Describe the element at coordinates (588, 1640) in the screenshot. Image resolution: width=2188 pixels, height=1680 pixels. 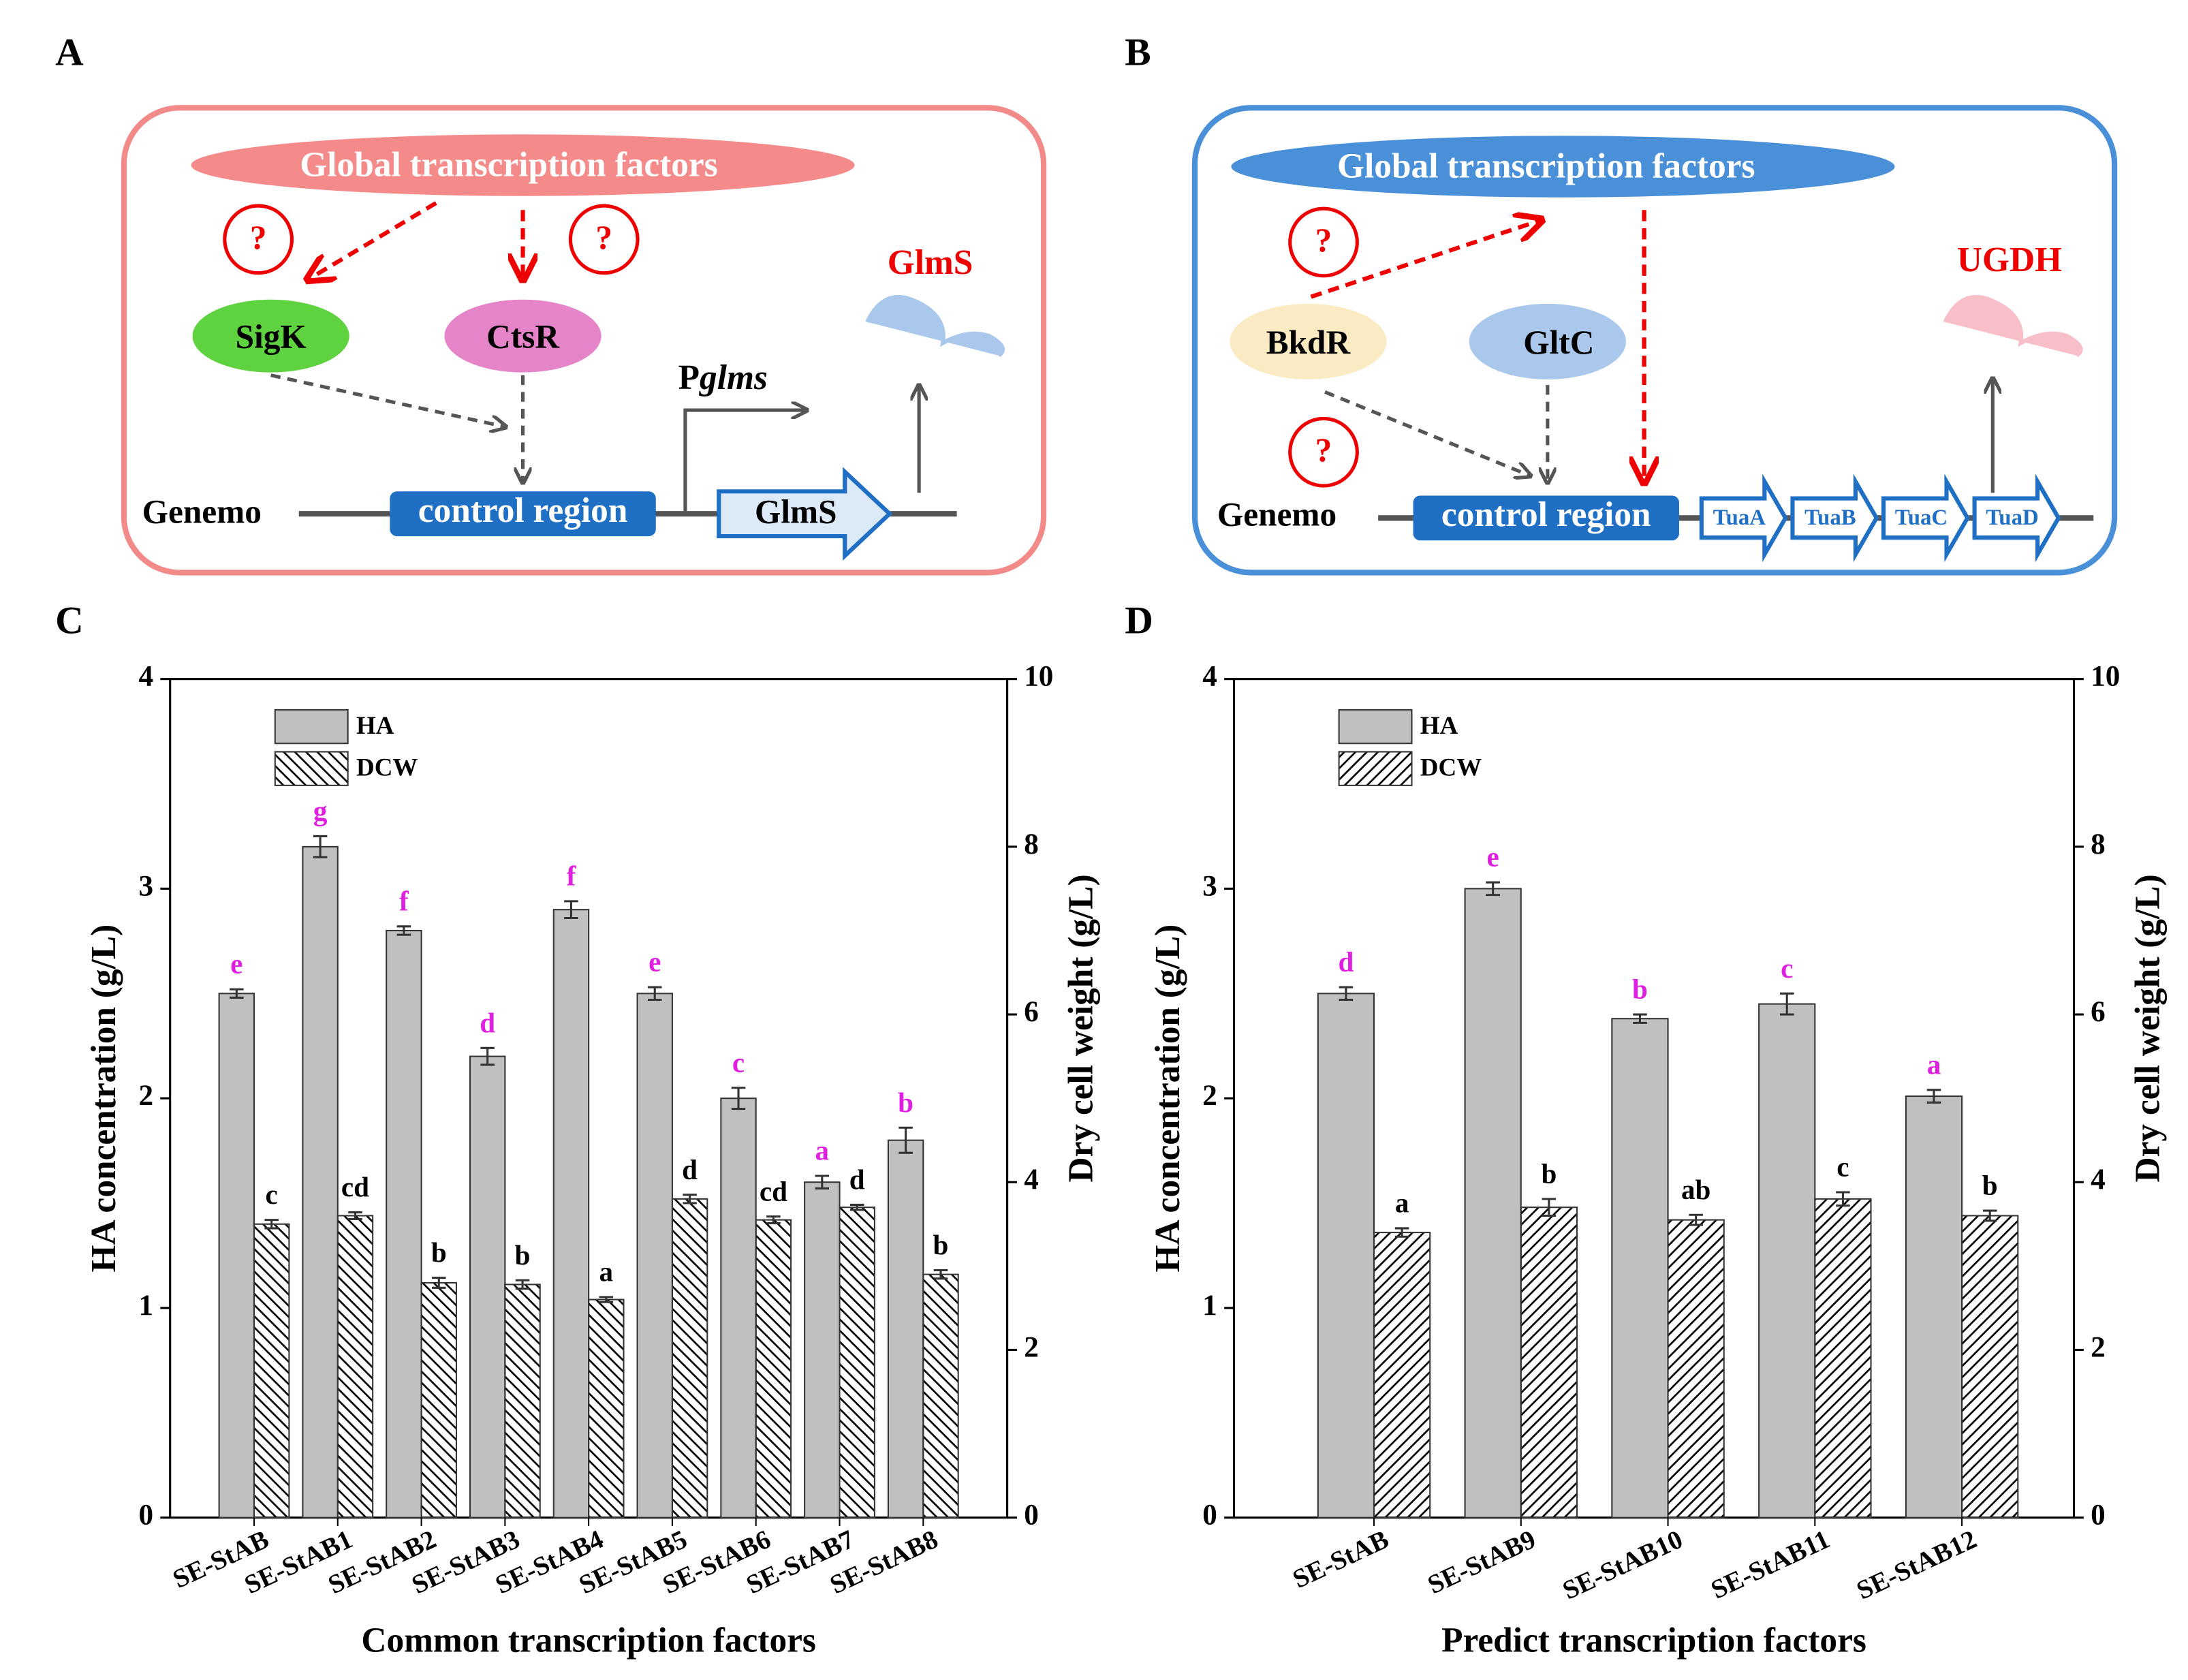
I see `x-axis-label: Common transcription factors` at that location.